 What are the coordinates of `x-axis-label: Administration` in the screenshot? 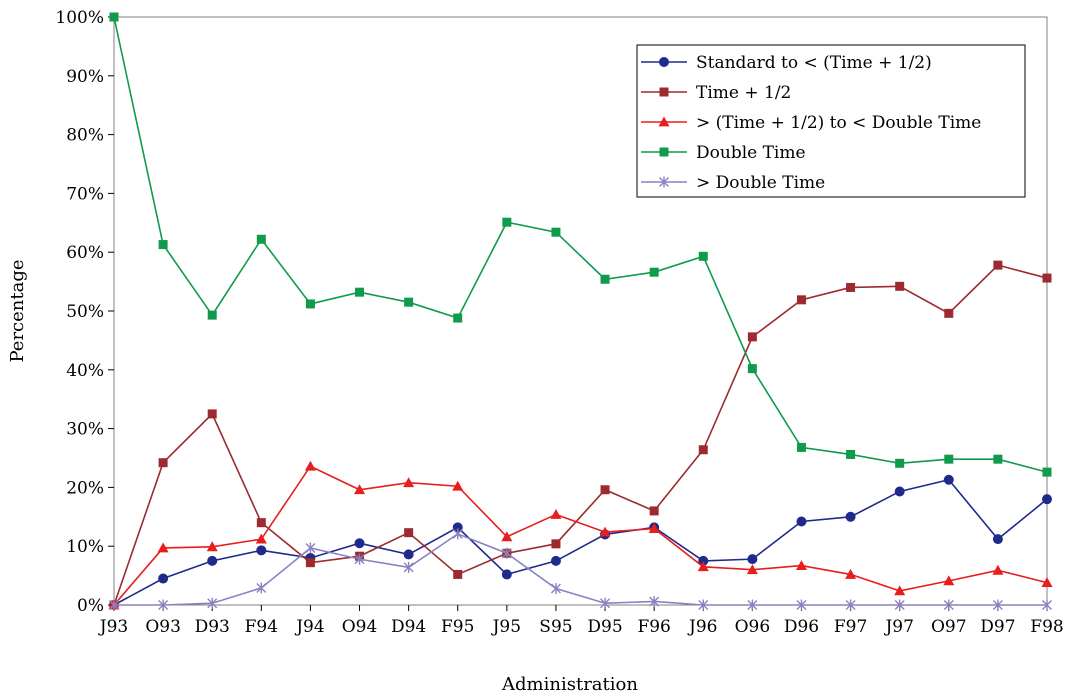 It's located at (569, 684).